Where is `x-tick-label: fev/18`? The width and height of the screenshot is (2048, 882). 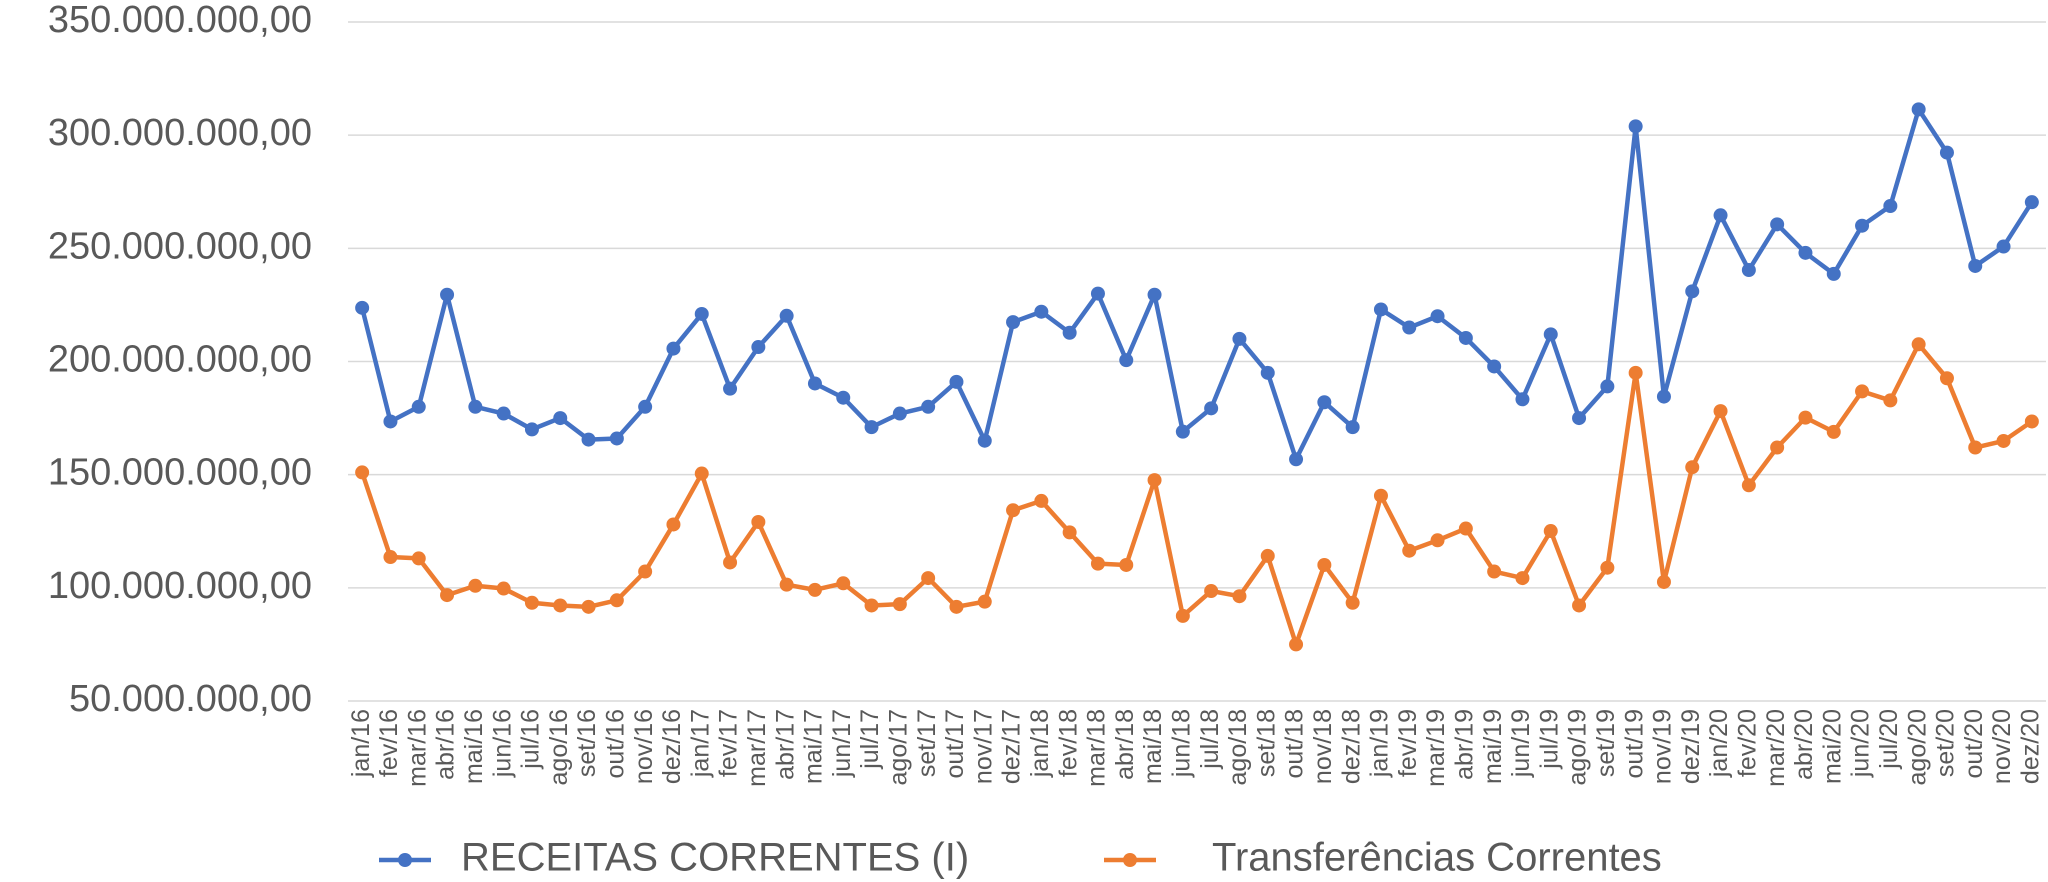 x-tick-label: fev/18 is located at coordinates (1068, 743).